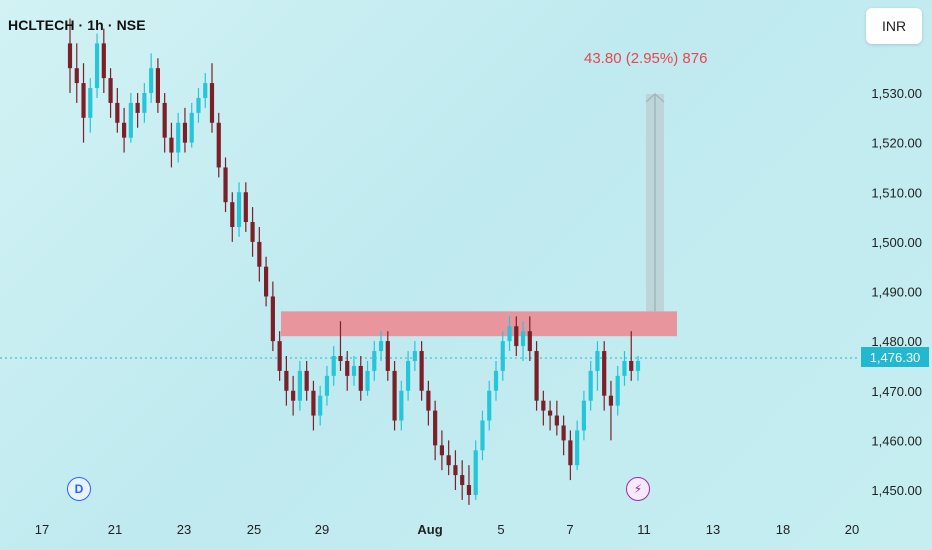 The height and width of the screenshot is (550, 932). What do you see at coordinates (895, 357) in the screenshot?
I see `last-price-tag: 1,476.30` at bounding box center [895, 357].